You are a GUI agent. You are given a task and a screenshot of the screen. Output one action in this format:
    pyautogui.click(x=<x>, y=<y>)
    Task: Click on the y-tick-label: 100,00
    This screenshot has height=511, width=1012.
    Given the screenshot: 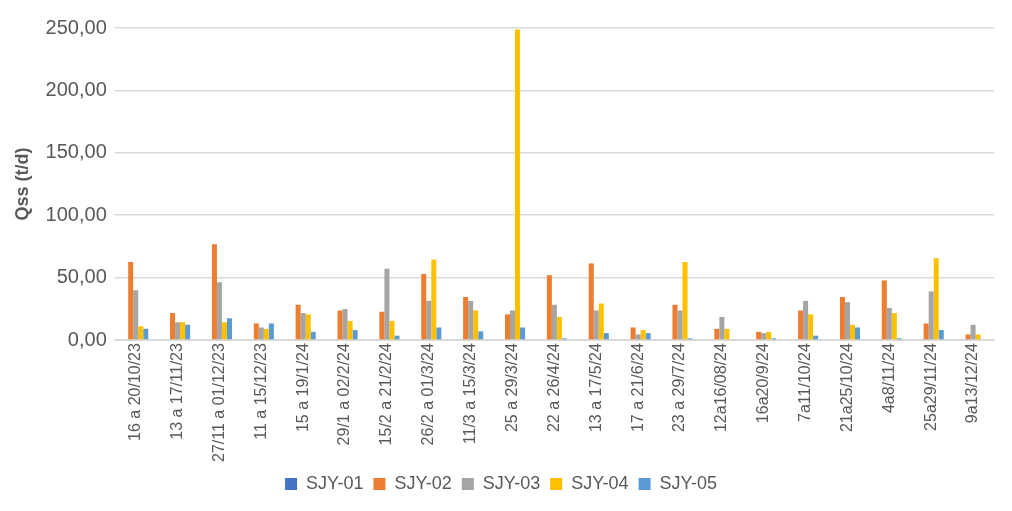 What is the action you would take?
    pyautogui.click(x=76, y=213)
    